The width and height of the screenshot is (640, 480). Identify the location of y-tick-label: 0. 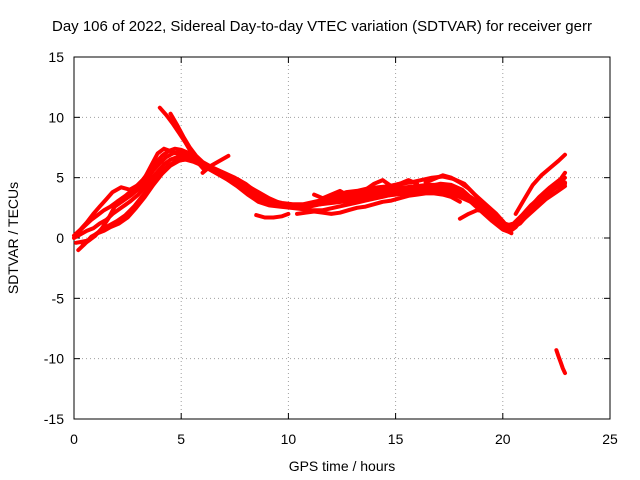
(60, 238).